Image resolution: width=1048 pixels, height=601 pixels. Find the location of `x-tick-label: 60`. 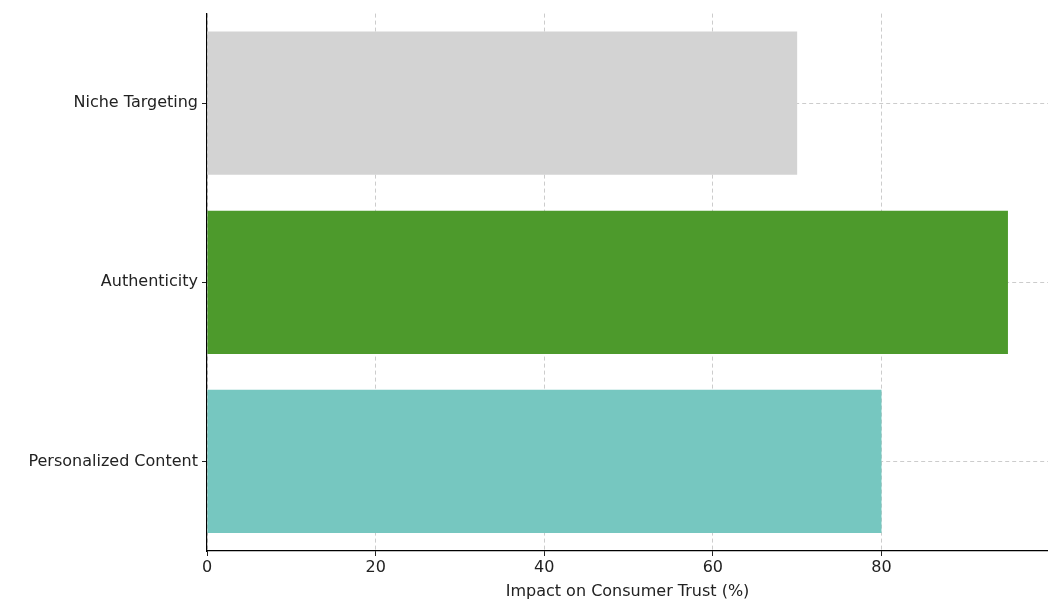

x-tick-label: 60 is located at coordinates (713, 566).